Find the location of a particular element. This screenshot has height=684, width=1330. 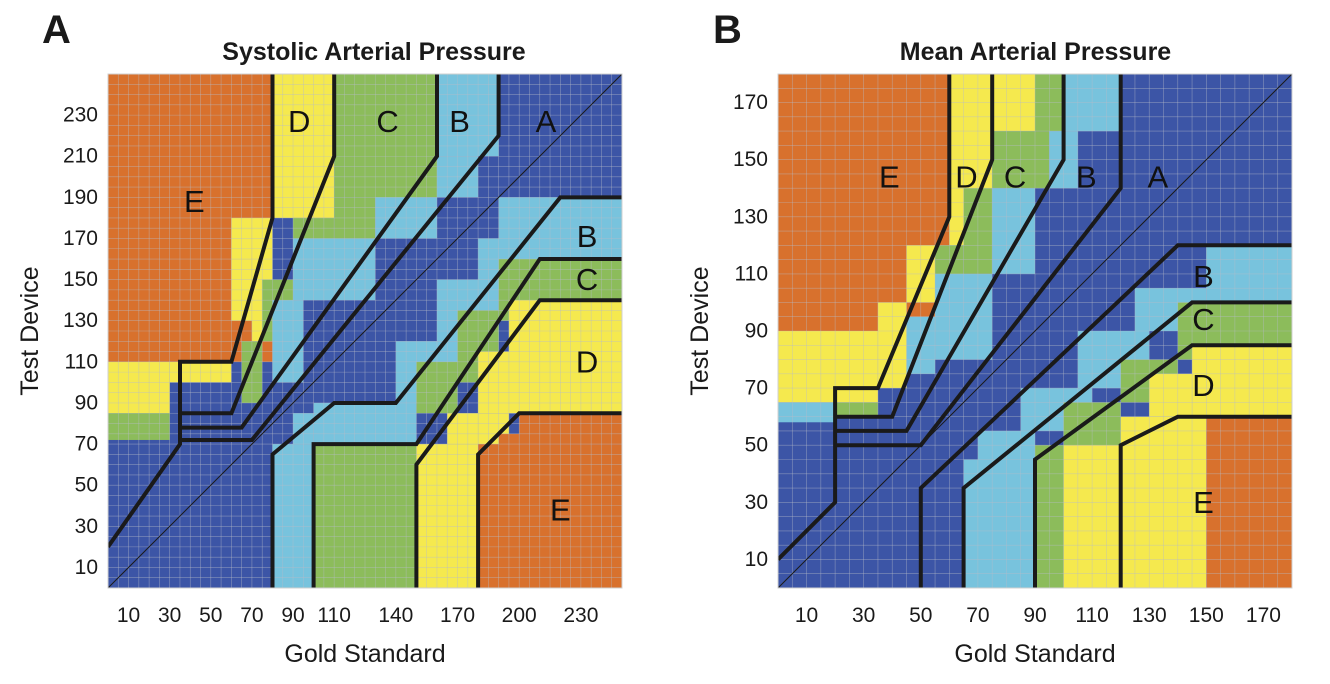

zone-cell-c is located at coordinates (856, 409).